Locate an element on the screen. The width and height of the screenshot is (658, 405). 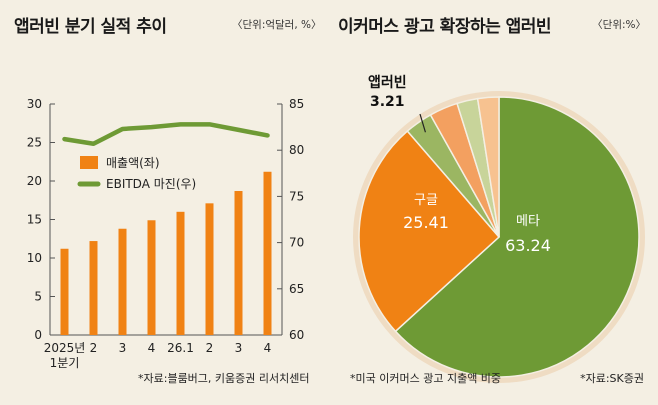
left-tick-label: 20 is located at coordinates (34, 181).